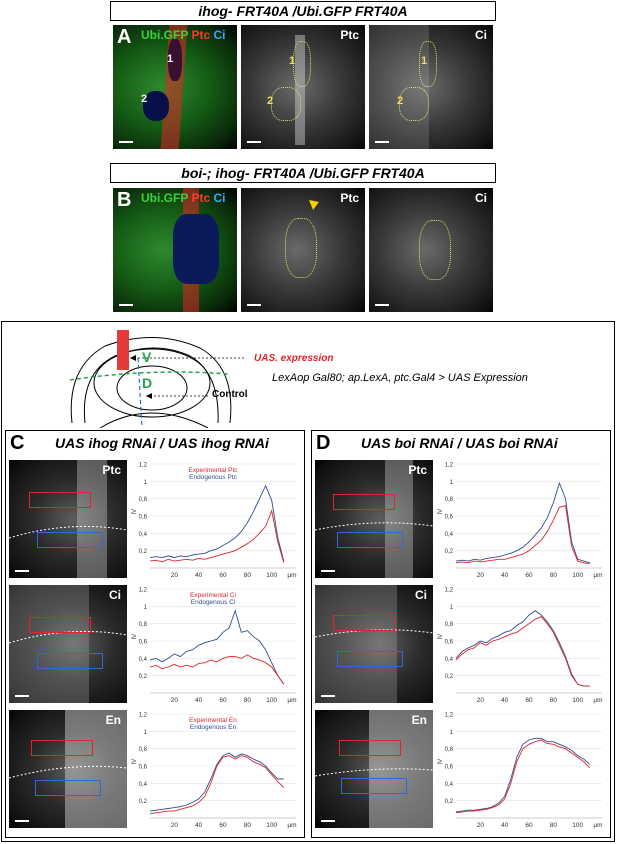 This screenshot has height=844, width=617. Describe the element at coordinates (68, 519) in the screenshot. I see `c-ptc-image: Ptc` at that location.